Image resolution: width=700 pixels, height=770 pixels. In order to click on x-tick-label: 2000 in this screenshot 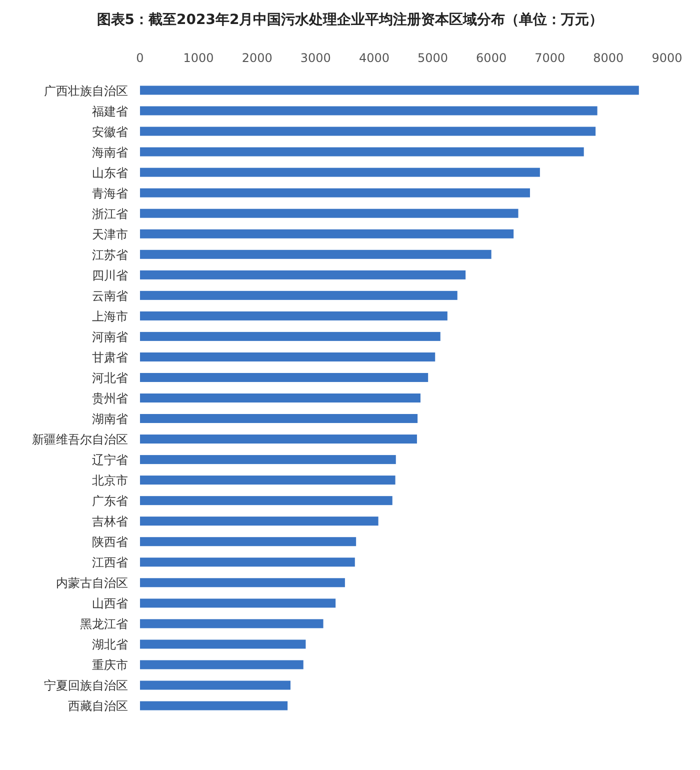, I will do `click(257, 58)`.